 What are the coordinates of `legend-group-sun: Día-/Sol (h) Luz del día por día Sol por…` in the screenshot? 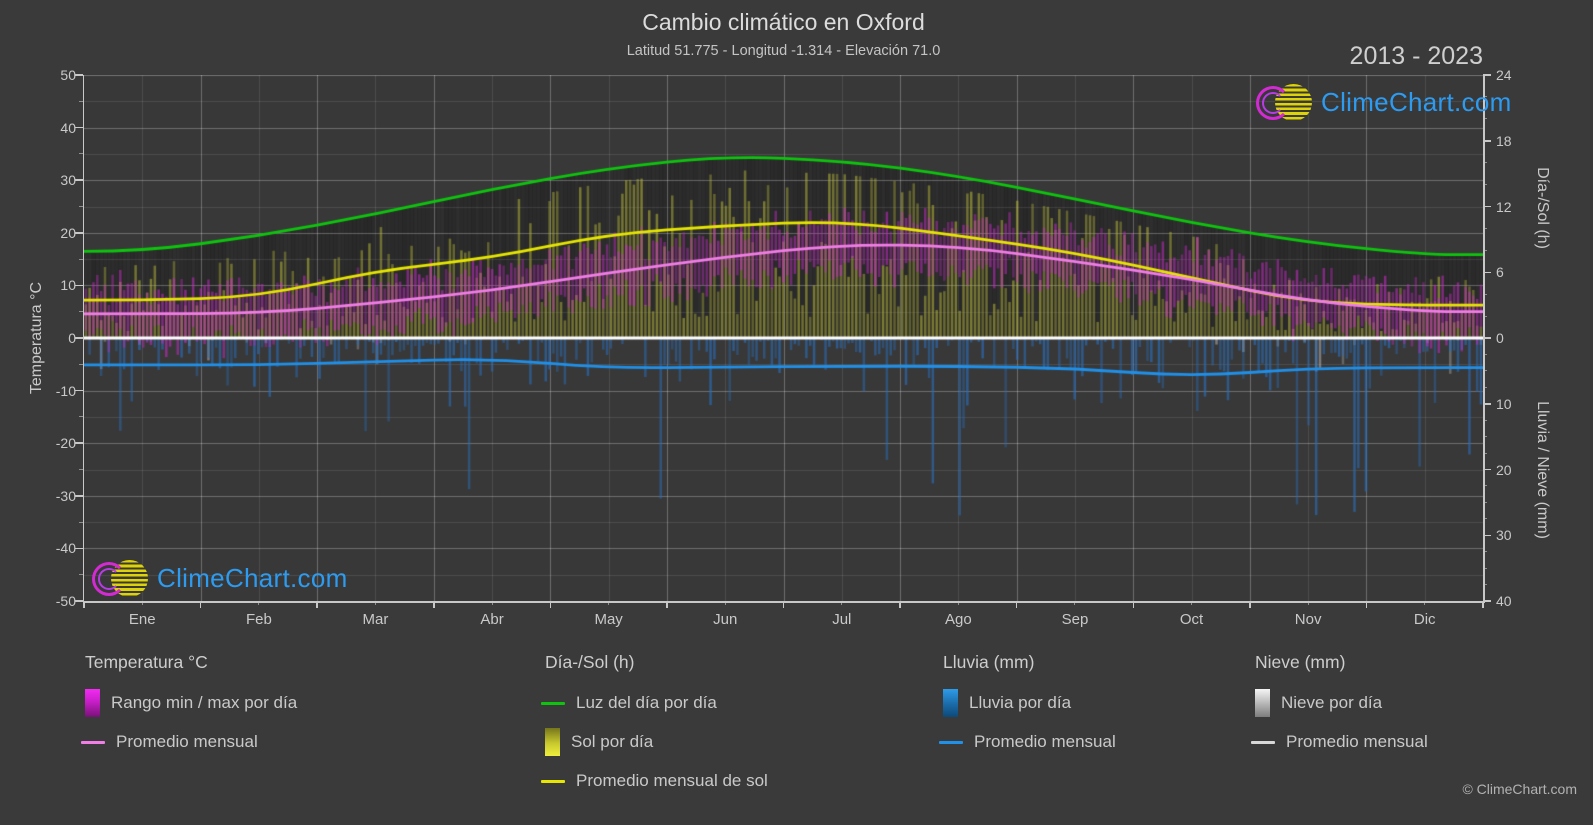 It's located at (654, 728).